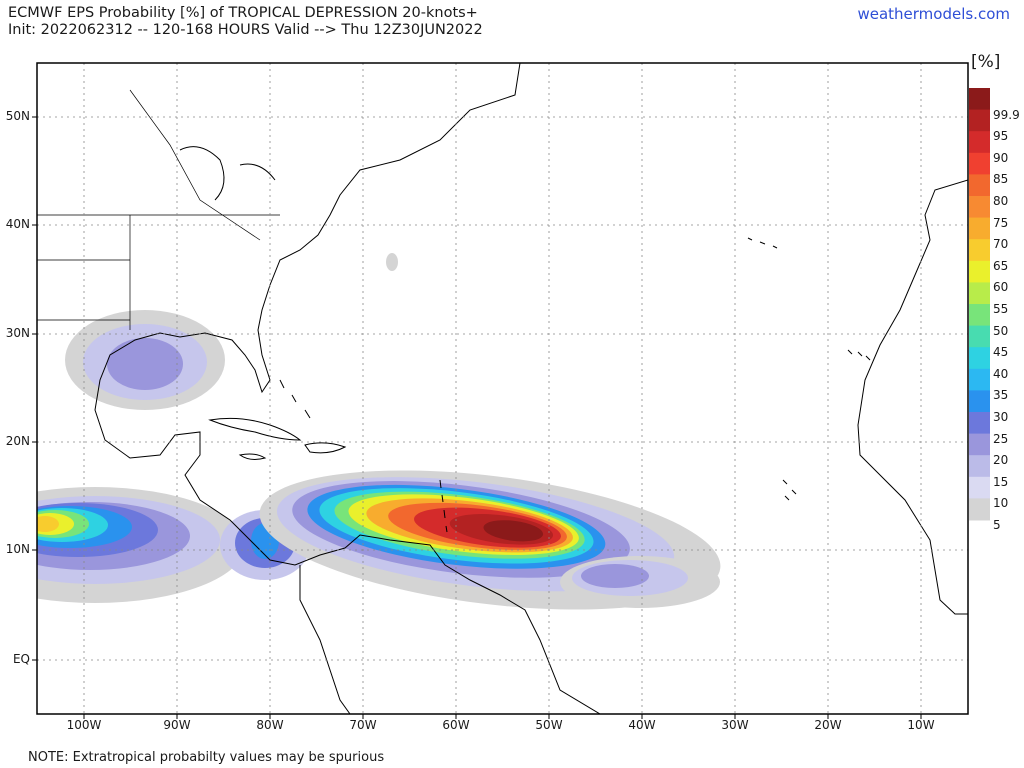 The width and height of the screenshot is (1024, 768). Describe the element at coordinates (1001, 201) in the screenshot. I see `colorbar-label: 80` at that location.